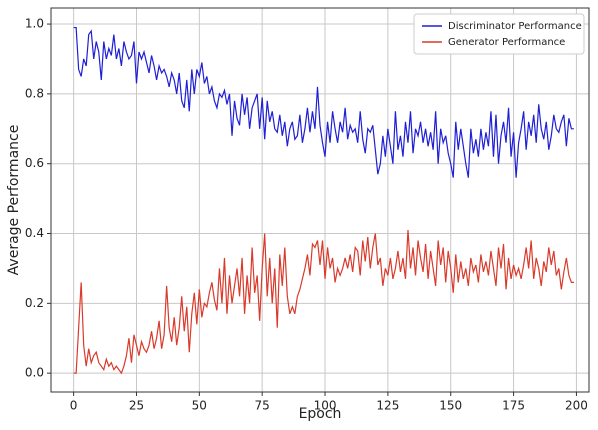  What do you see at coordinates (513, 406) in the screenshot?
I see `x-tick-label: 175` at bounding box center [513, 406].